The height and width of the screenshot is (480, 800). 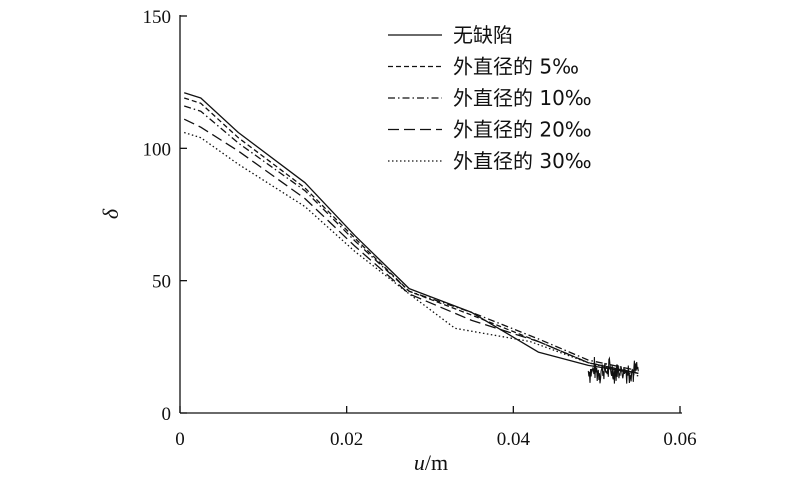 I want to click on legend-label-4: 外直径的 20‰, so click(x=522, y=130).